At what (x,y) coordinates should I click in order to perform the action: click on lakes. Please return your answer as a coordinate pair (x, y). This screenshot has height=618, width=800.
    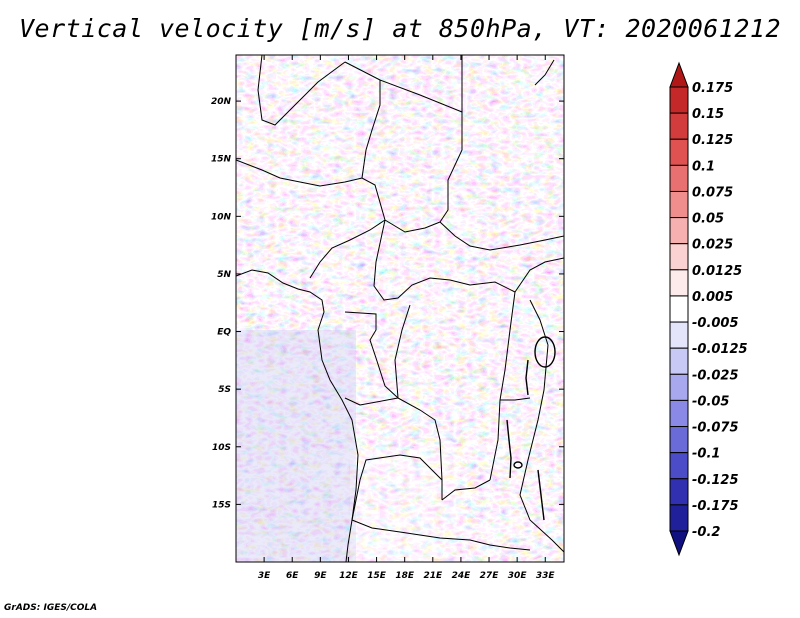
    Looking at the image, I should click on (531, 428).